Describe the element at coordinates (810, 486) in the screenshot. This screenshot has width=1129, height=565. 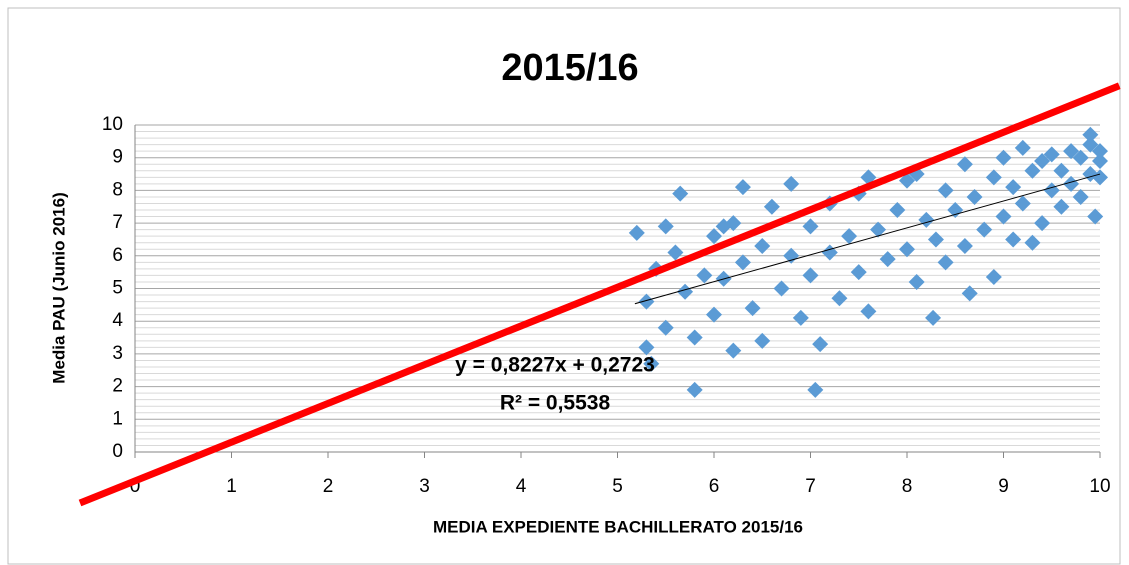
I see `x-tick-label: 7` at that location.